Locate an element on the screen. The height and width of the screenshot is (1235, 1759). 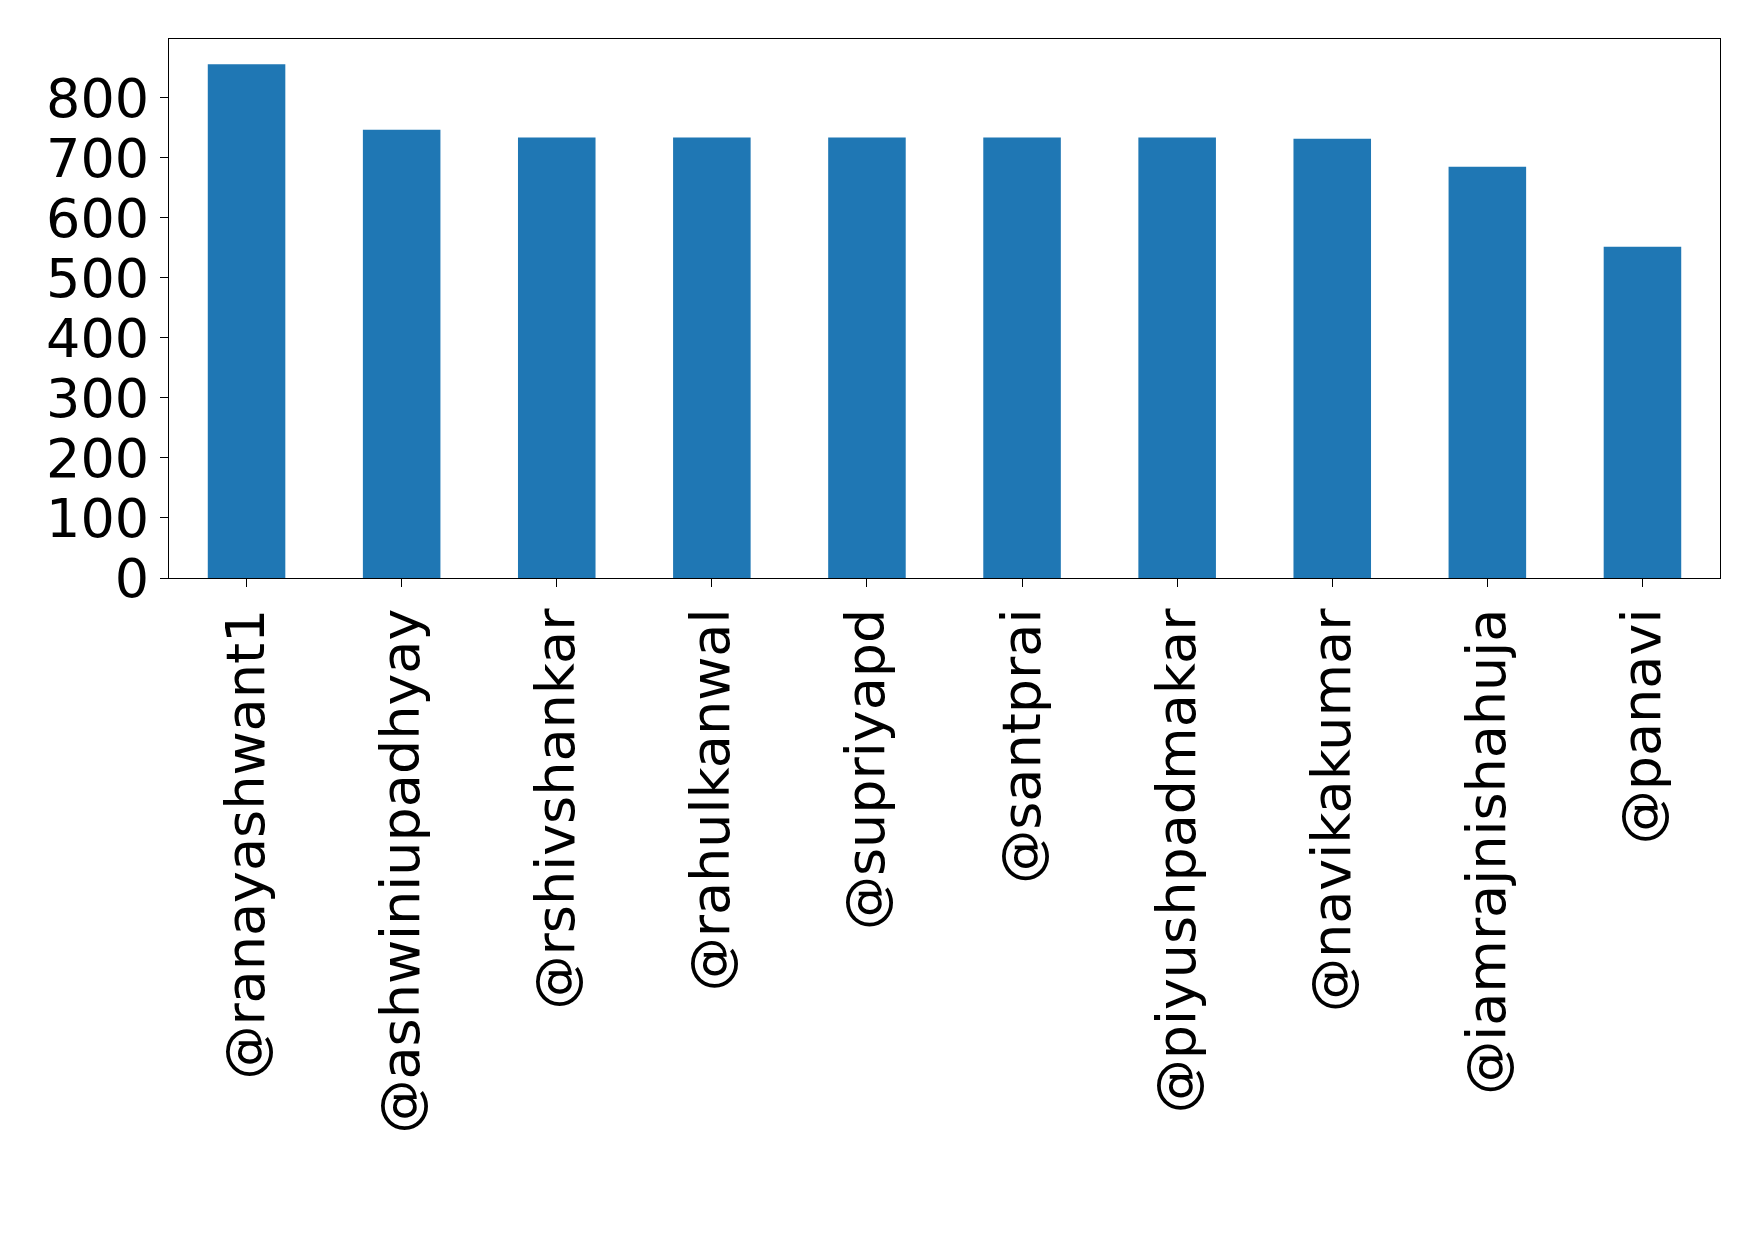
x-tick-label: @ashwiniupadhyay is located at coordinates (401, 871).